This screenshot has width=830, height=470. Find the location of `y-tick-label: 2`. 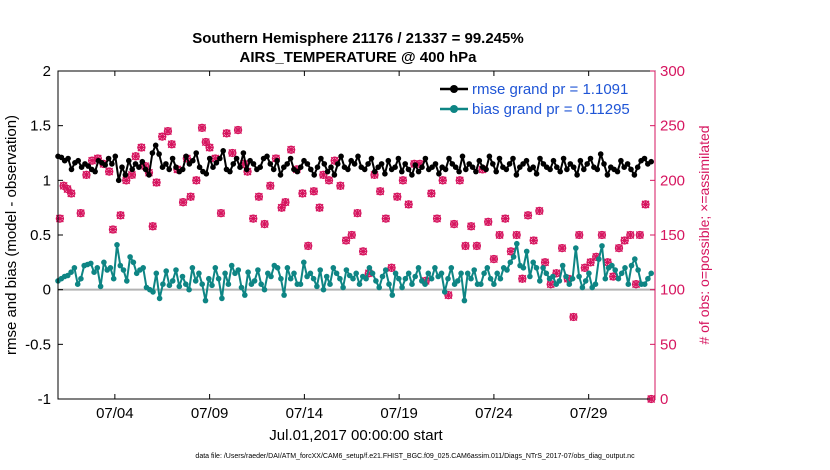

y-tick-label: 2 is located at coordinates (47, 71).